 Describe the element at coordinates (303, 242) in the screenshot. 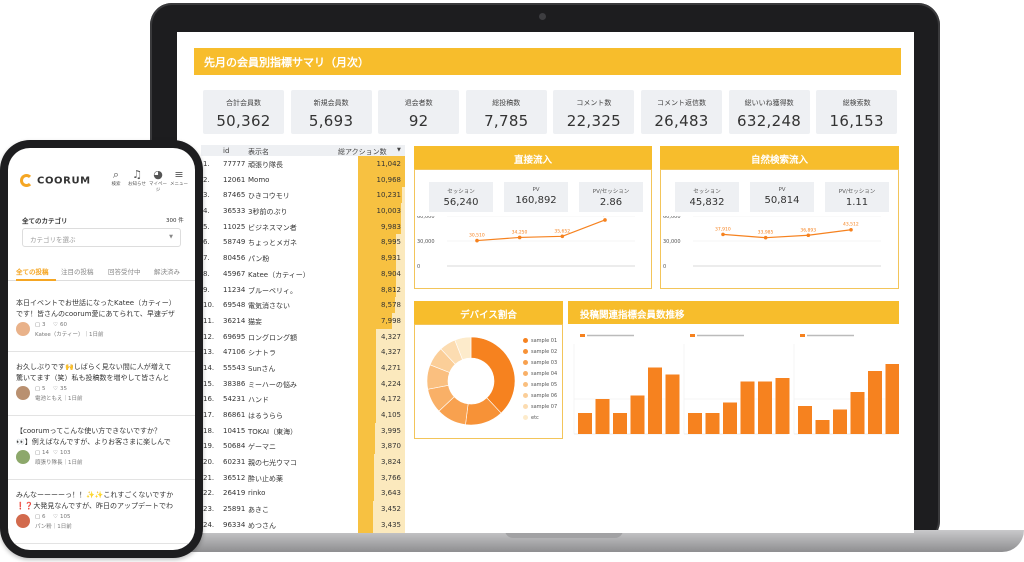

I see `table-row: 6. 58749 ちょっとメガネ 8,995` at that location.